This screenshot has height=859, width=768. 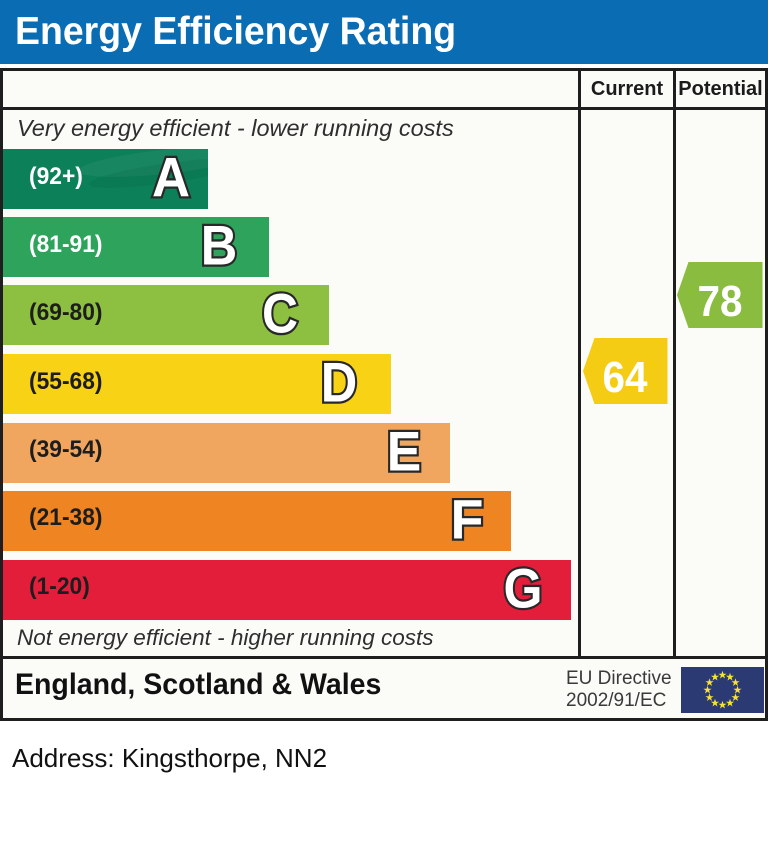 I want to click on svg-text: F, so click(x=467, y=518).